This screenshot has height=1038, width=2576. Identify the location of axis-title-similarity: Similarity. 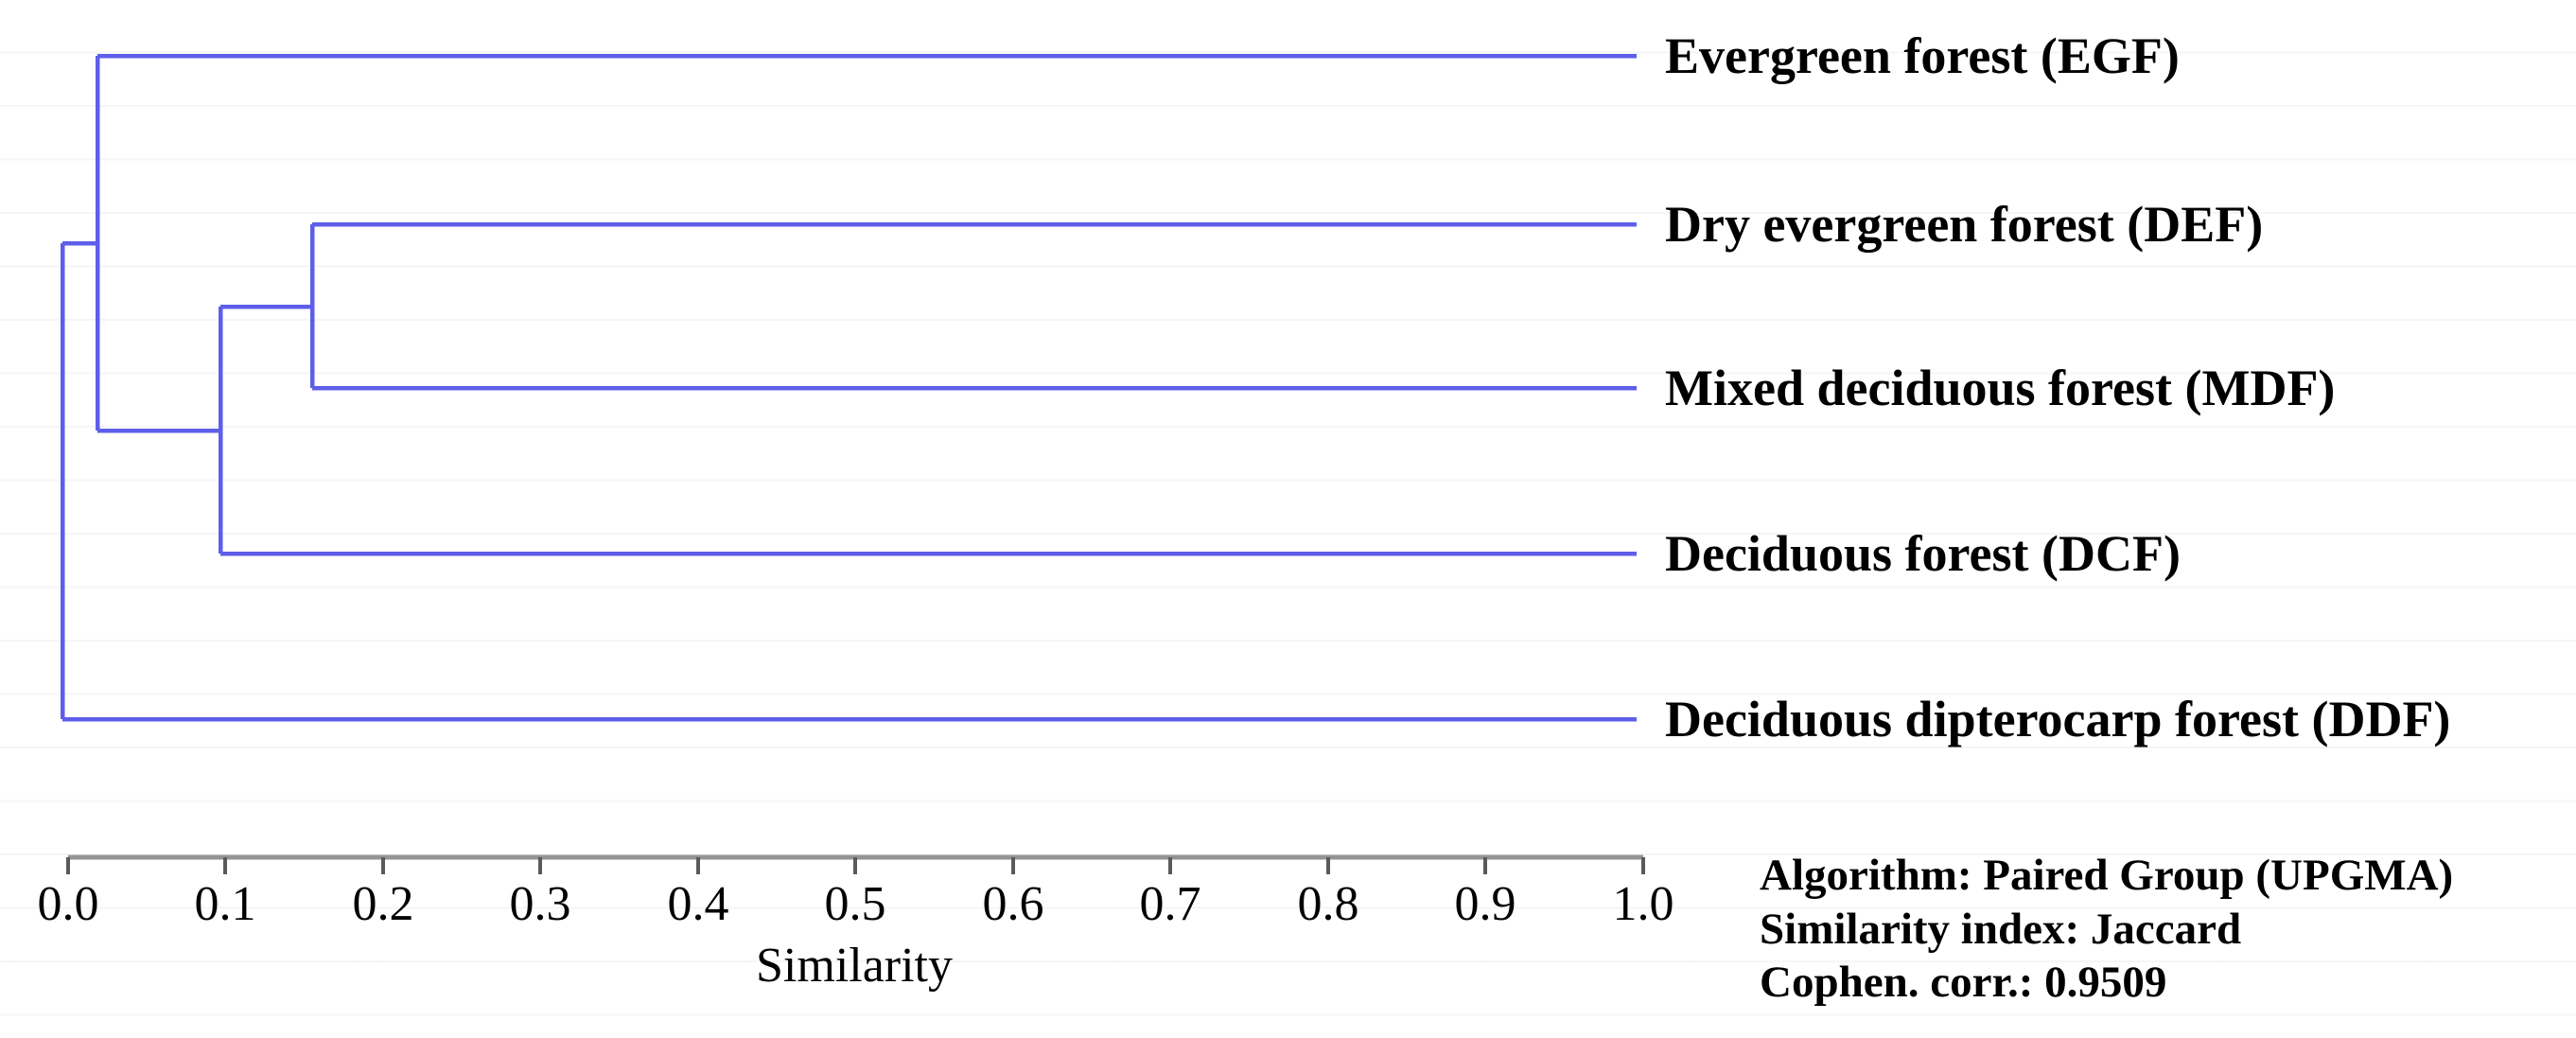
(855, 966).